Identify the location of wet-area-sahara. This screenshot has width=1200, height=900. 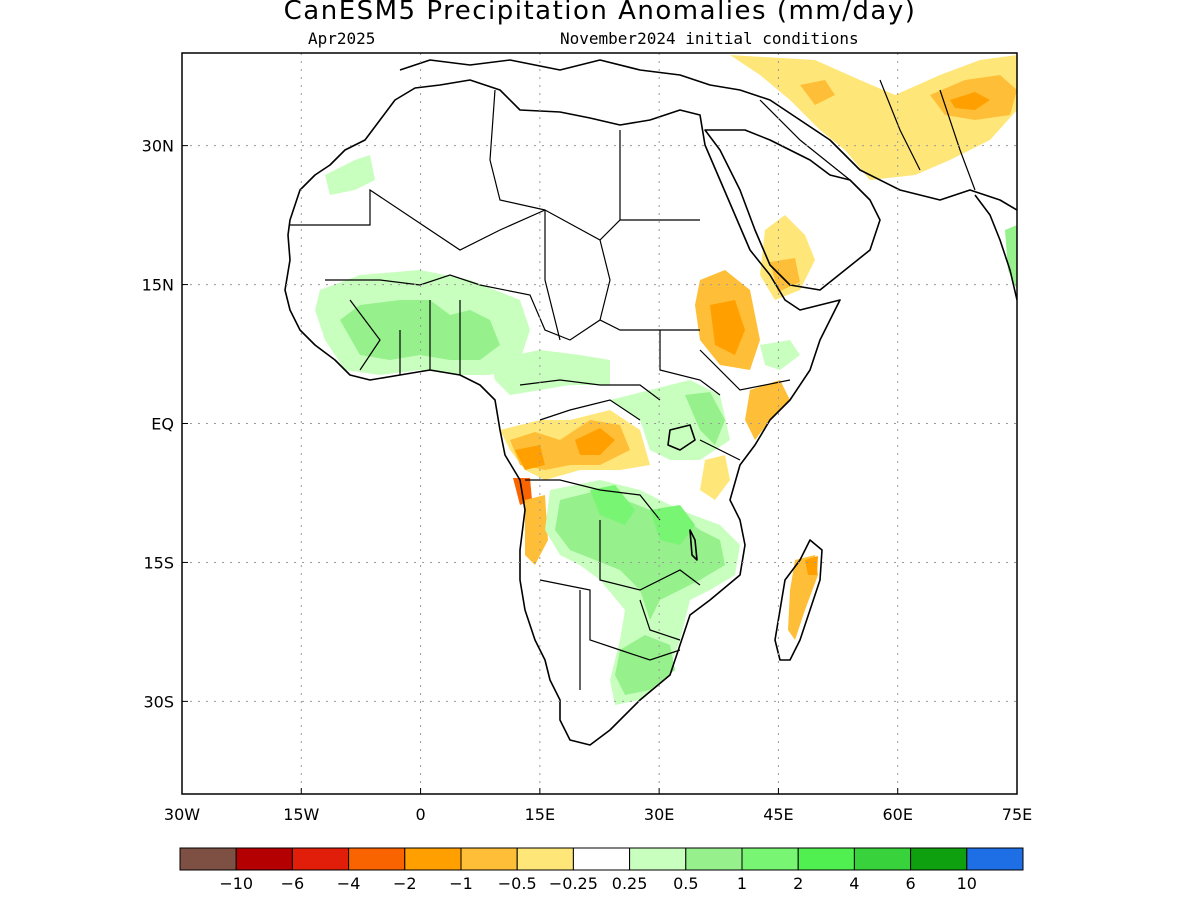
(350, 175).